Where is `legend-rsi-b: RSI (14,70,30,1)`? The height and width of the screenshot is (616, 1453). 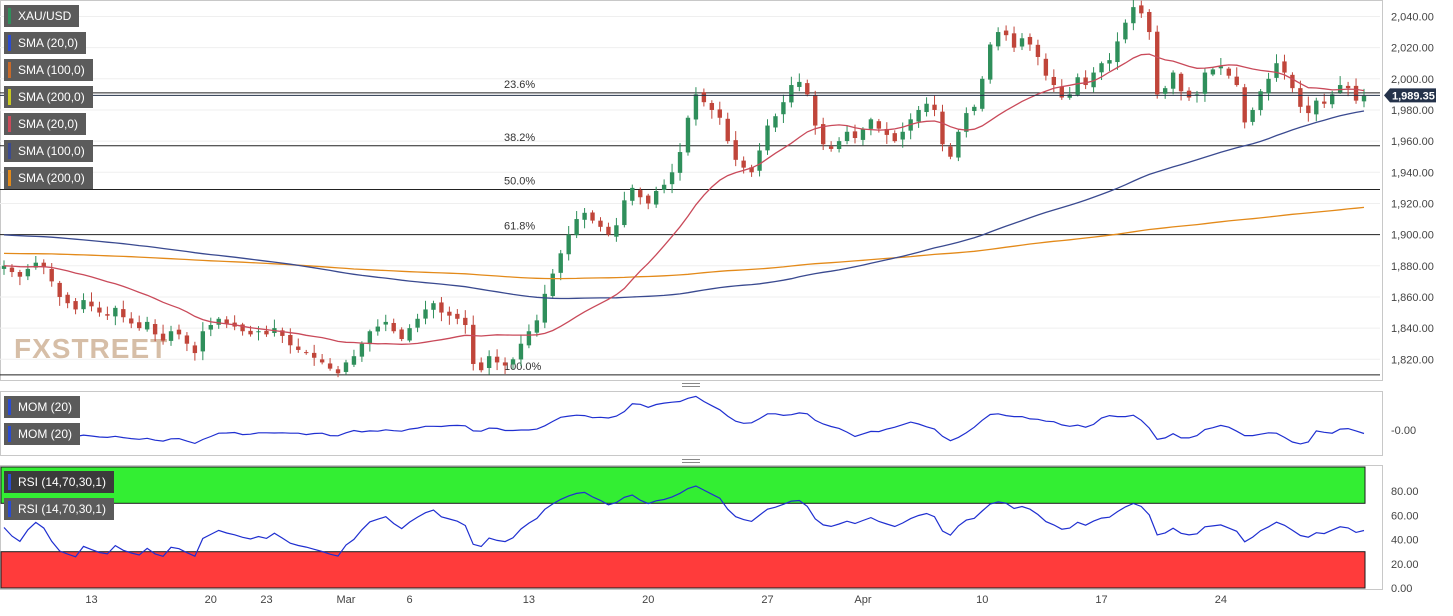
legend-rsi-b: RSI (14,70,30,1) is located at coordinates (59, 509).